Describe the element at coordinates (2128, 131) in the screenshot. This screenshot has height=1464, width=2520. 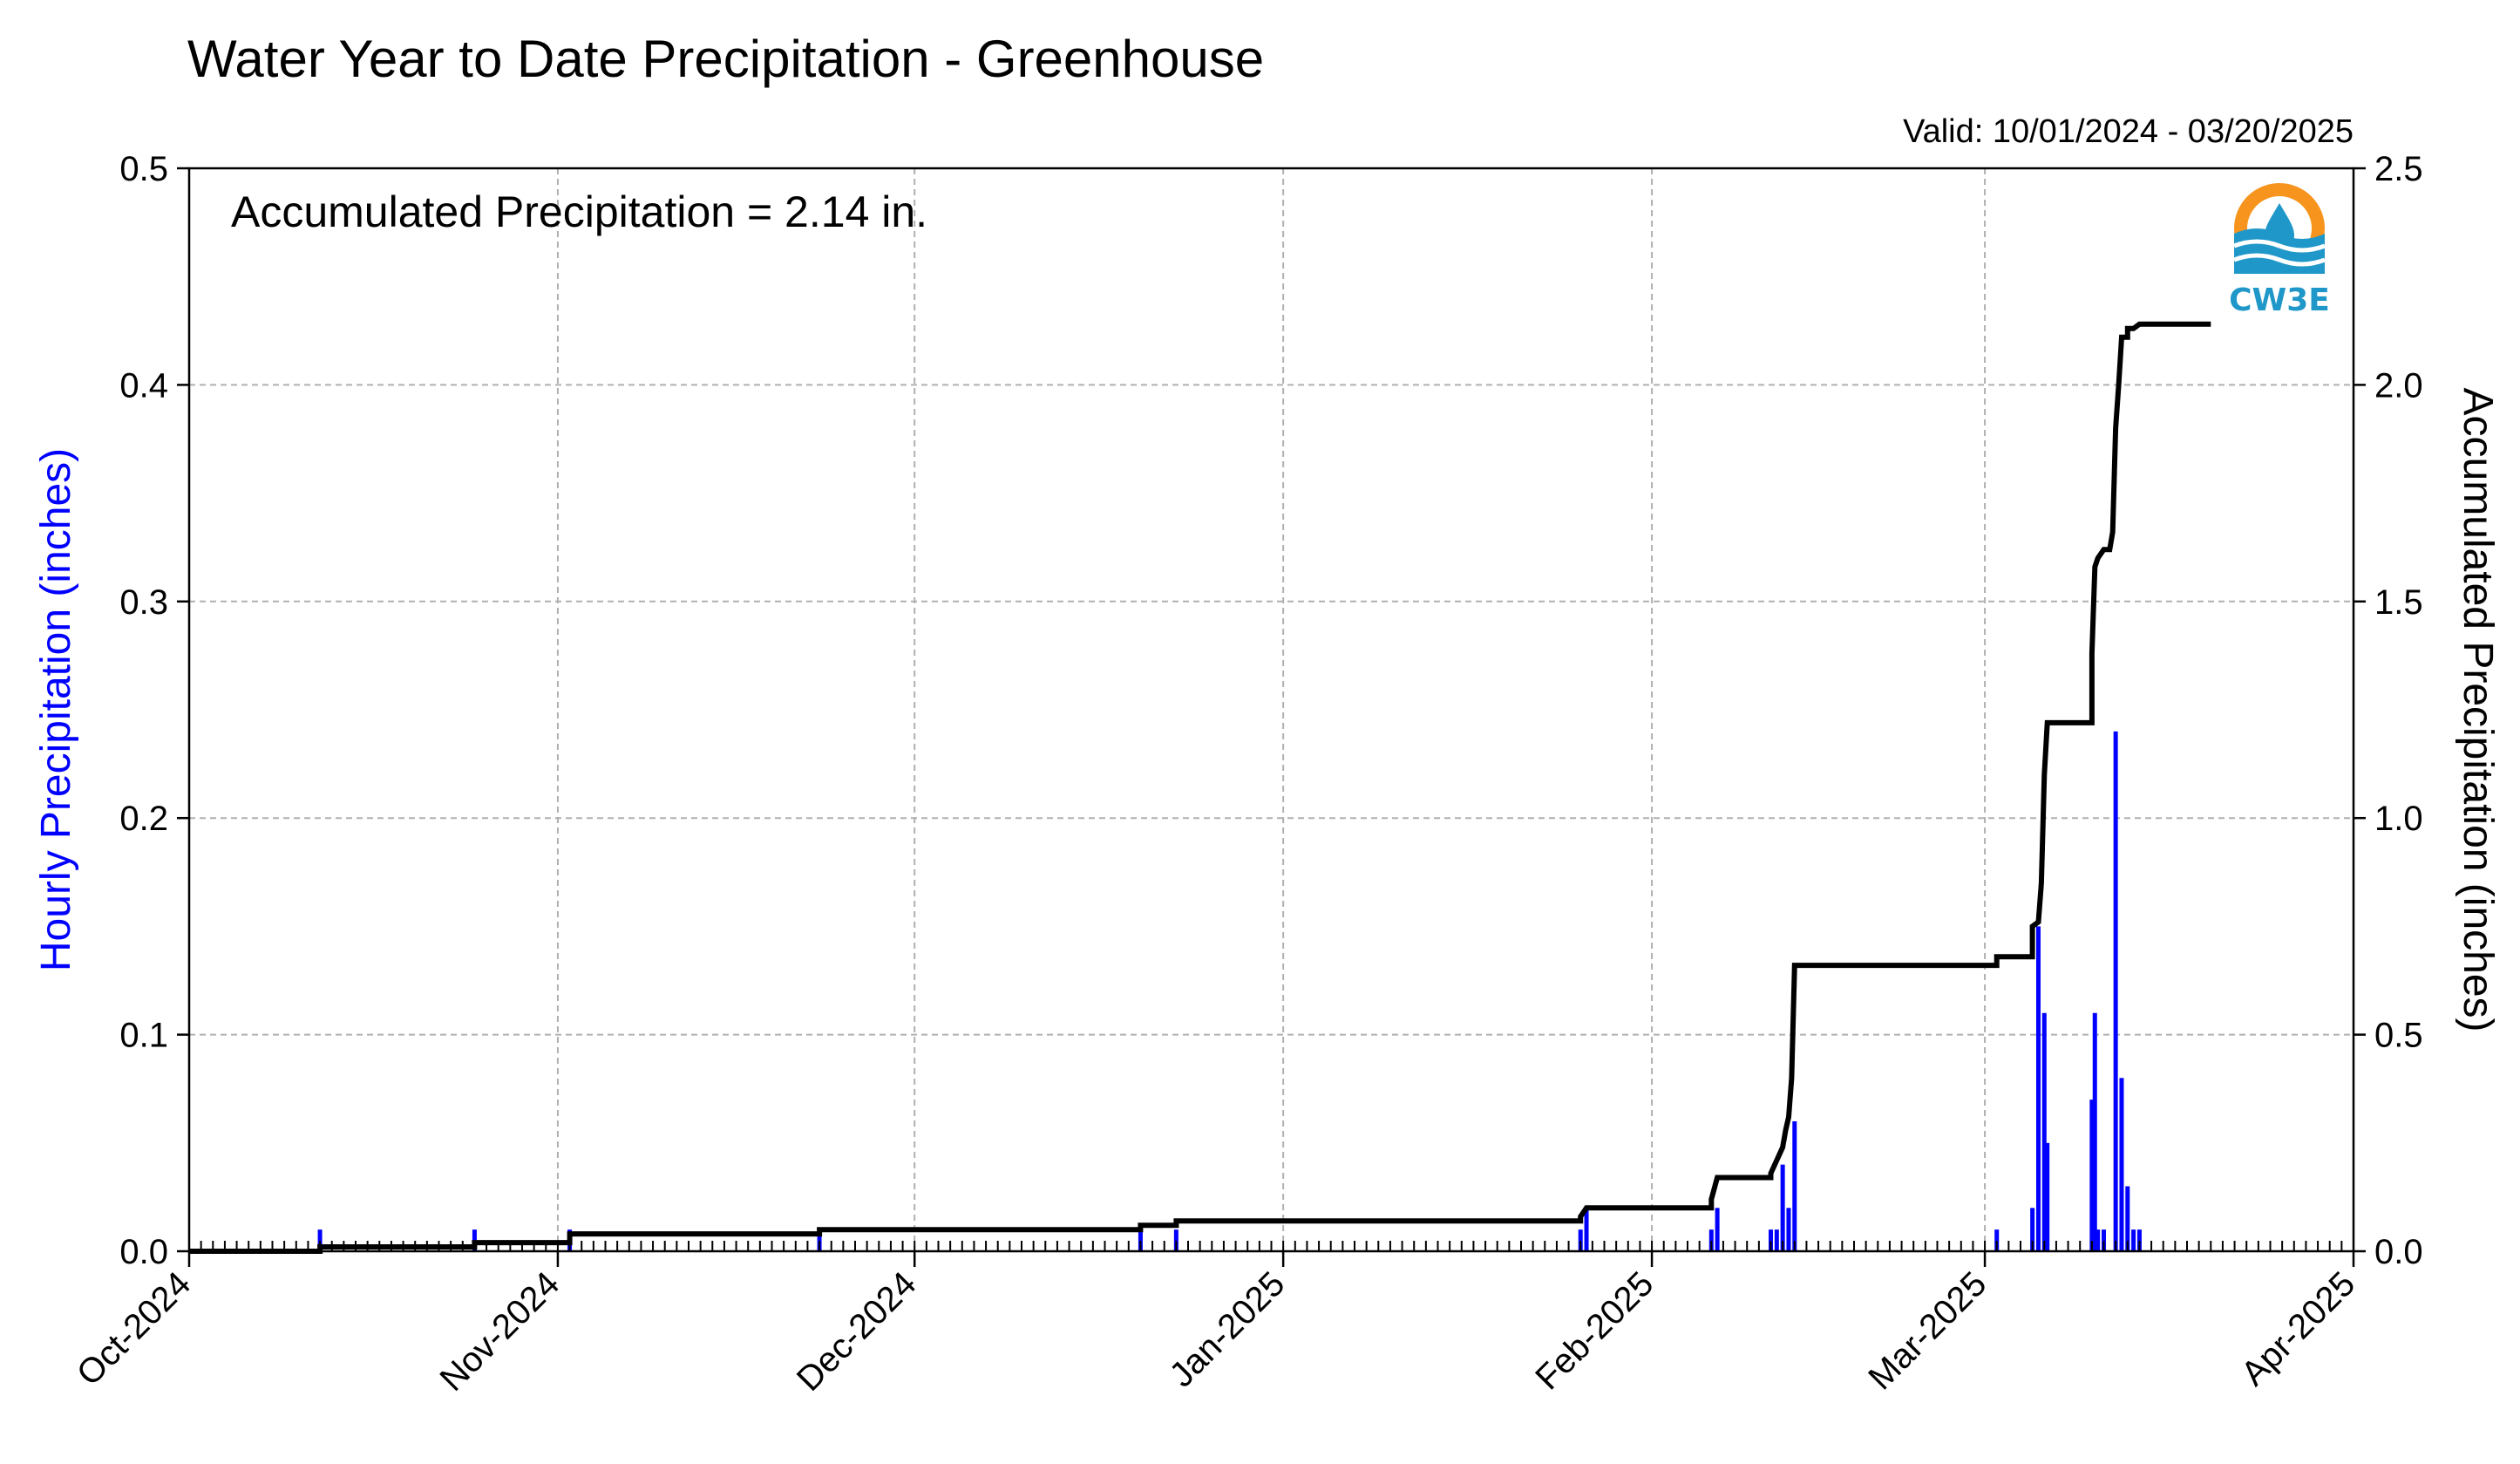
I see `valid-date-range: Valid: 10/01/2024 - 03/20/2025` at that location.